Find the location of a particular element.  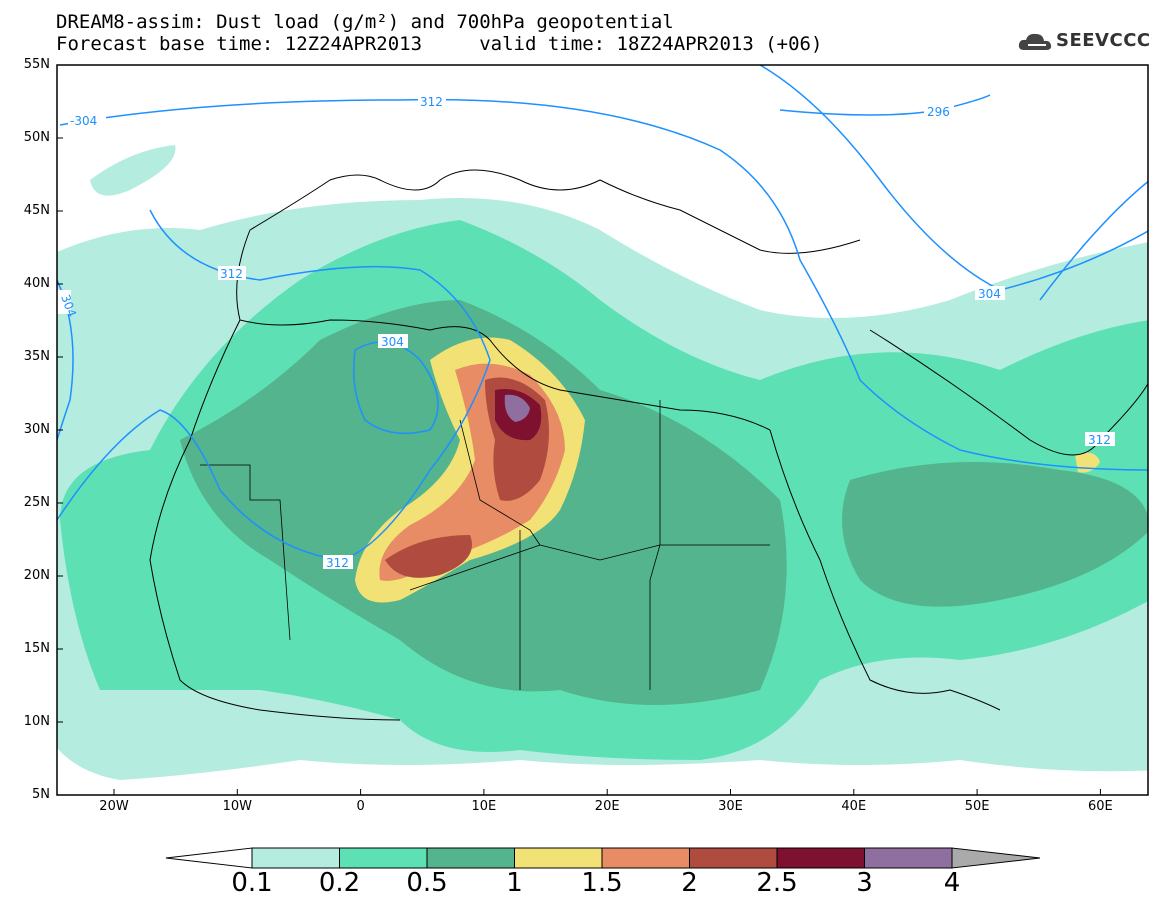

lat-label: 20N is located at coordinates (36, 575).